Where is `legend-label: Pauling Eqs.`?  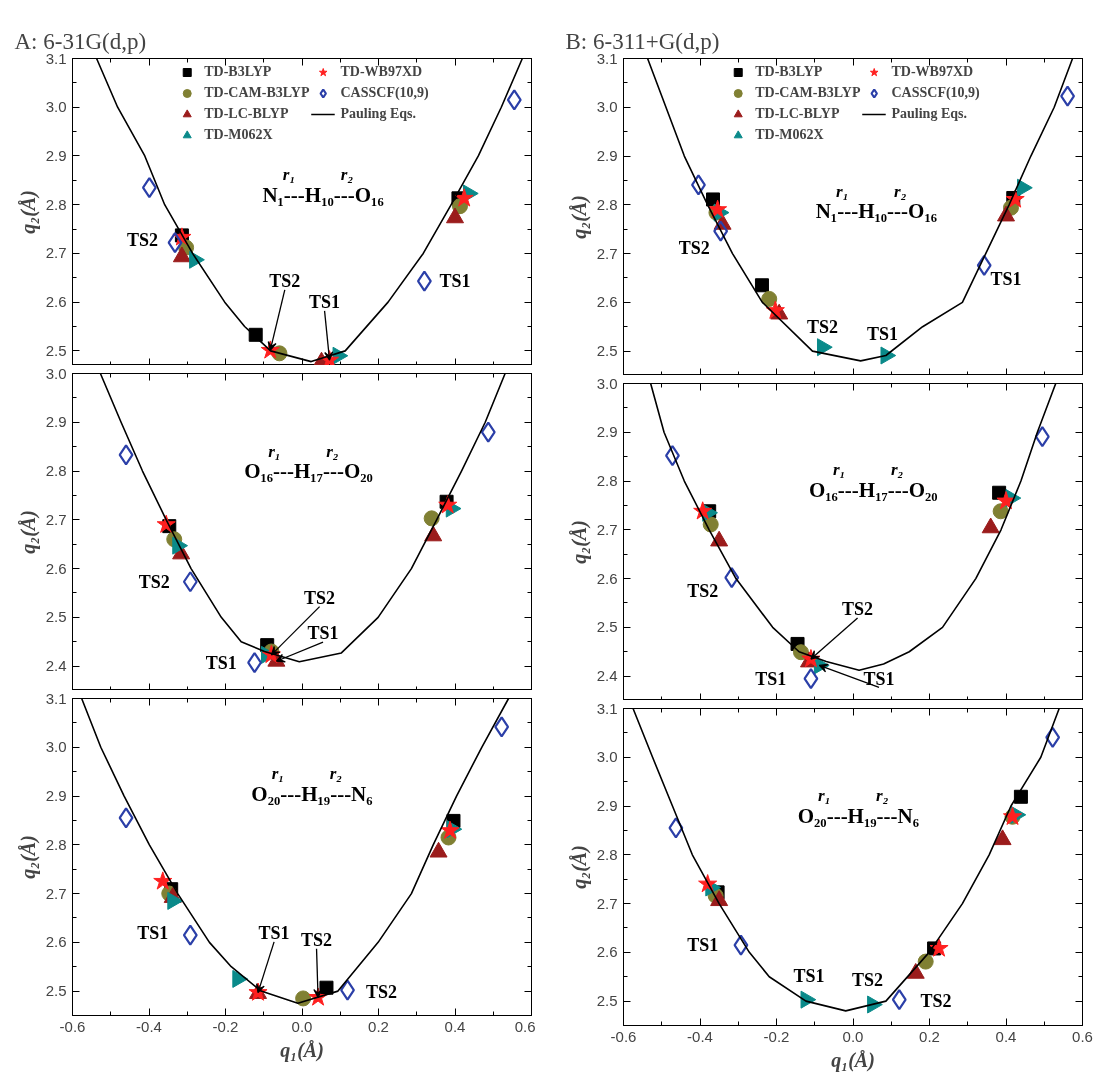
legend-label: Pauling Eqs. is located at coordinates (929, 114).